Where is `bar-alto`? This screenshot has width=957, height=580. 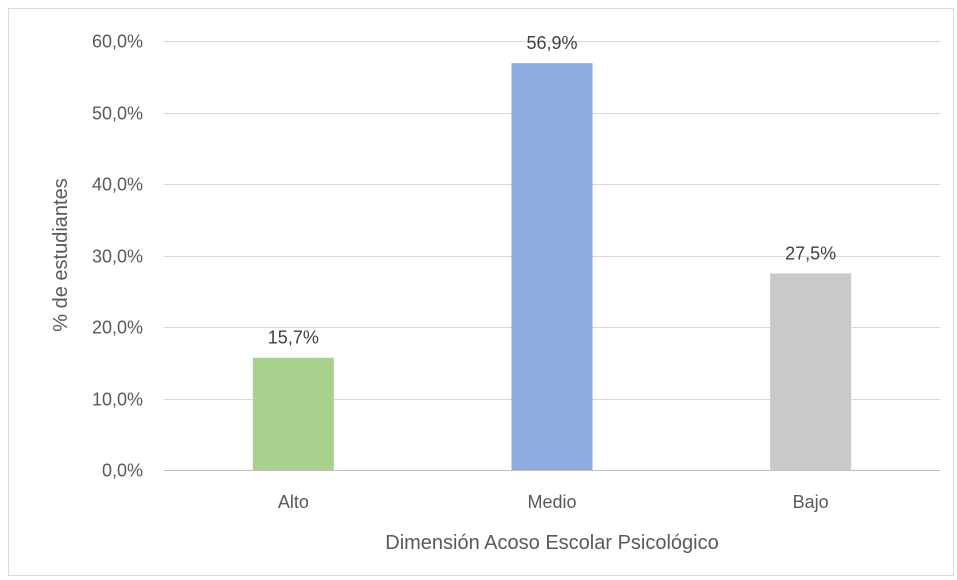 bar-alto is located at coordinates (293, 413).